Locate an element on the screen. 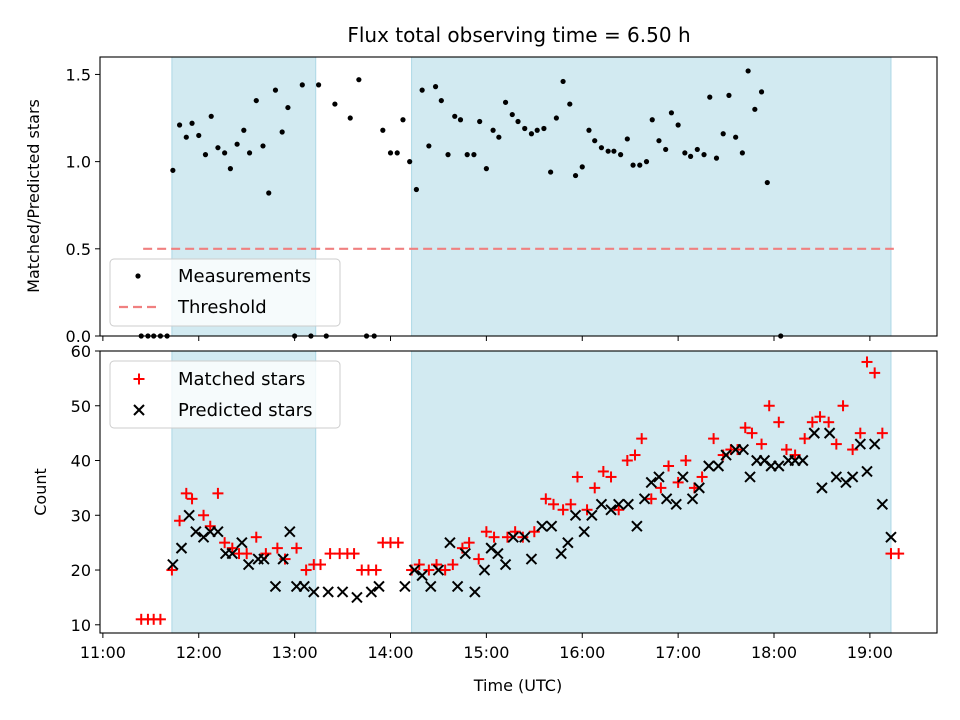 The image size is (960, 720). bottom-ytick-label: 30 is located at coordinates (81, 515).